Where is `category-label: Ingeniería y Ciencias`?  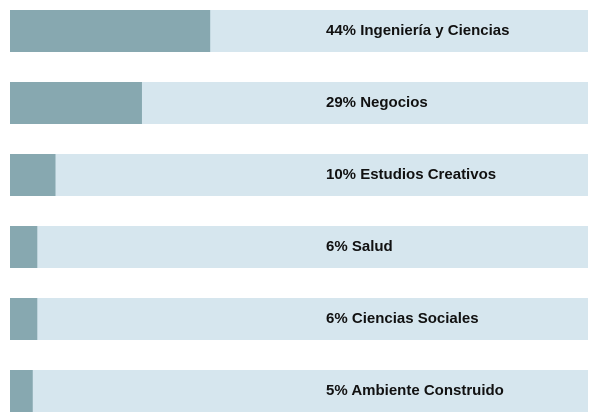 category-label: Ingeniería y Ciencias is located at coordinates (434, 30).